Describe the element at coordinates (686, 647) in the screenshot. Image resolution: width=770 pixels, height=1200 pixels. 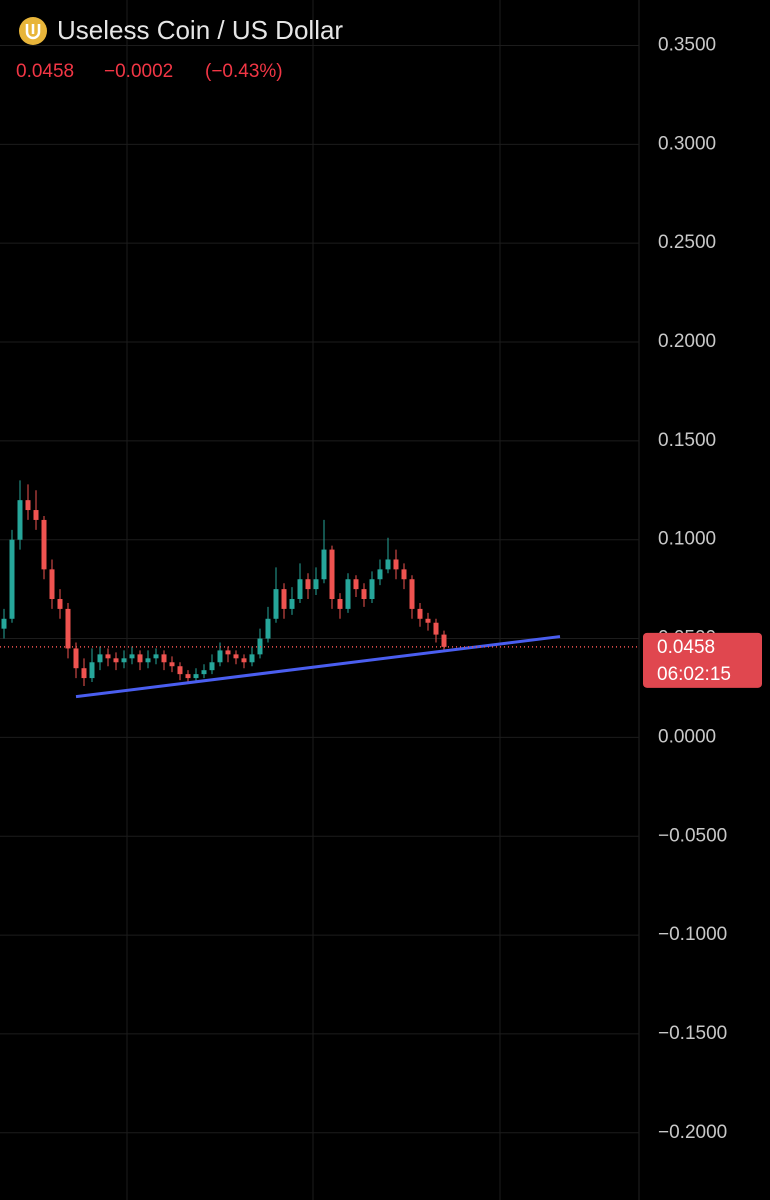
I see `price-tag-value: 0.0458` at that location.